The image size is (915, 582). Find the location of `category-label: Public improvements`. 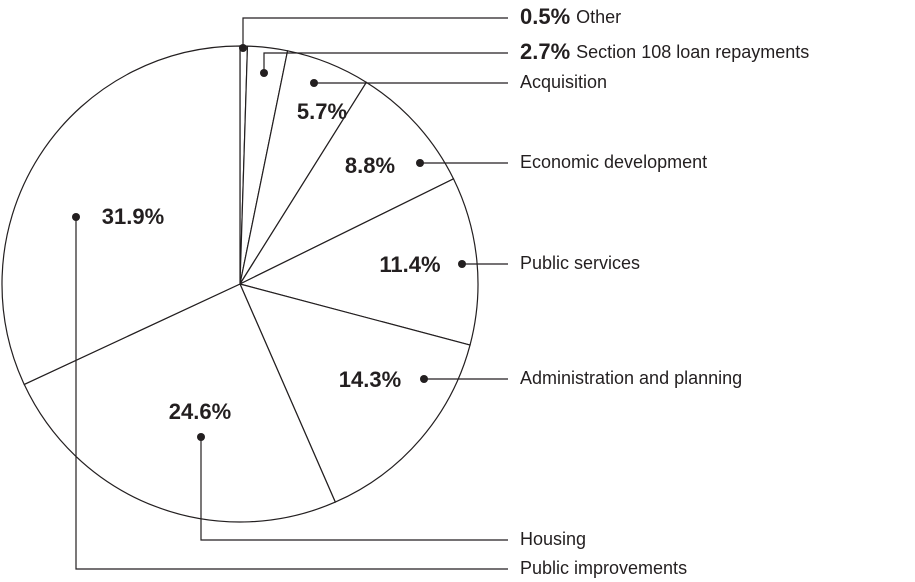

category-label: Public improvements is located at coordinates (603, 568).